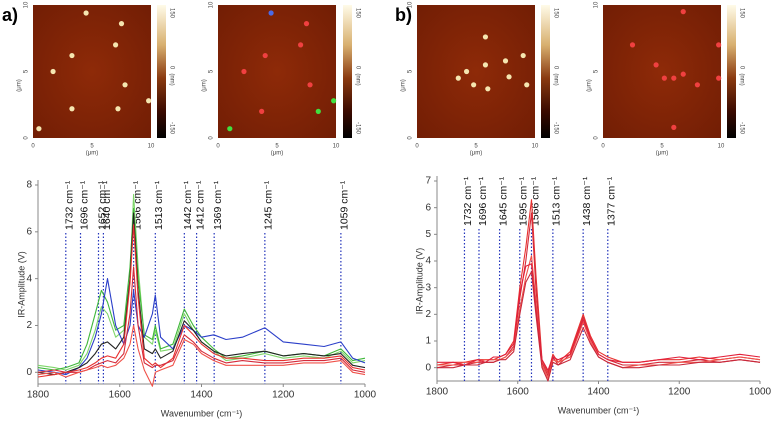 Image resolution: width=783 pixels, height=425 pixels. I want to click on colorbar-label: 150, so click(171, 13).